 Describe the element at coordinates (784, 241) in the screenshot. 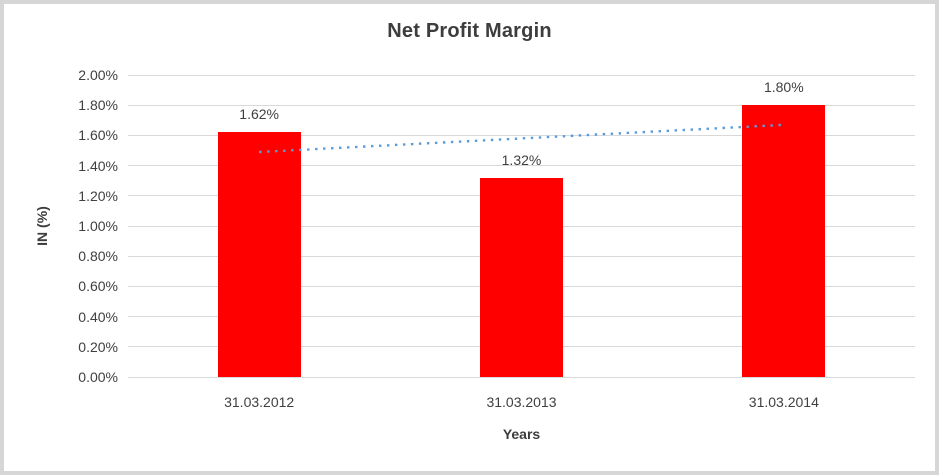

I see `bar-31.03.2014` at that location.